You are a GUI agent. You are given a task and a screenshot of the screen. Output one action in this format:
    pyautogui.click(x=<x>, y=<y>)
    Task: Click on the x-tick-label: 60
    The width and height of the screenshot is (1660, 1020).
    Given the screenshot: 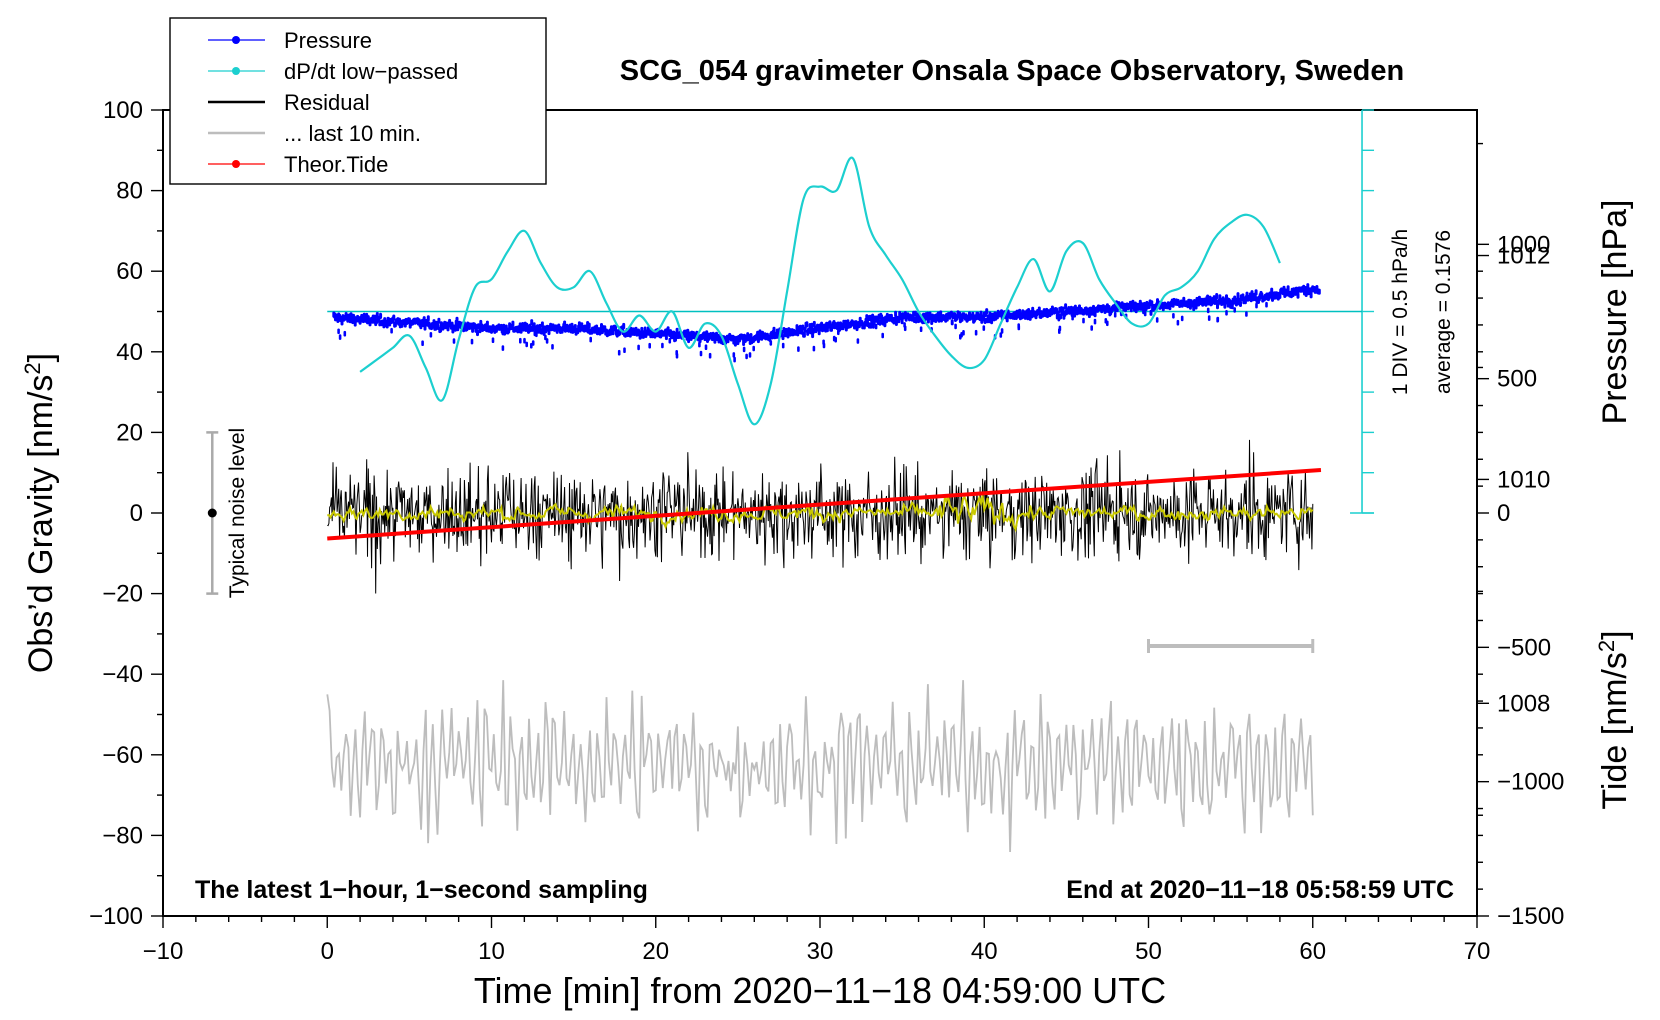 What is the action you would take?
    pyautogui.click(x=1312, y=951)
    